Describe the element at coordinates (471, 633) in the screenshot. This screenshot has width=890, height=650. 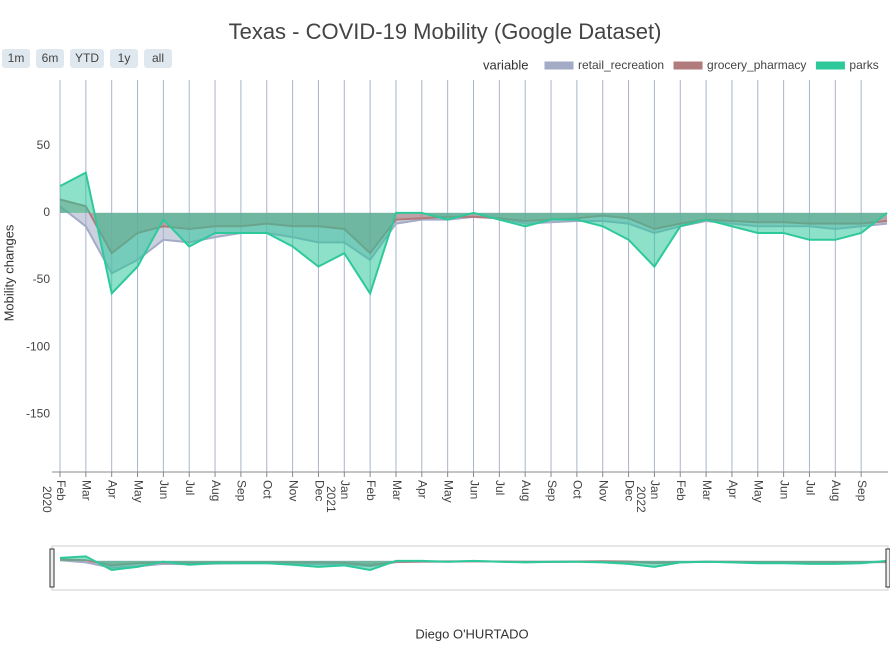
I see `x-axis-title: Diego O'HURTADO` at that location.